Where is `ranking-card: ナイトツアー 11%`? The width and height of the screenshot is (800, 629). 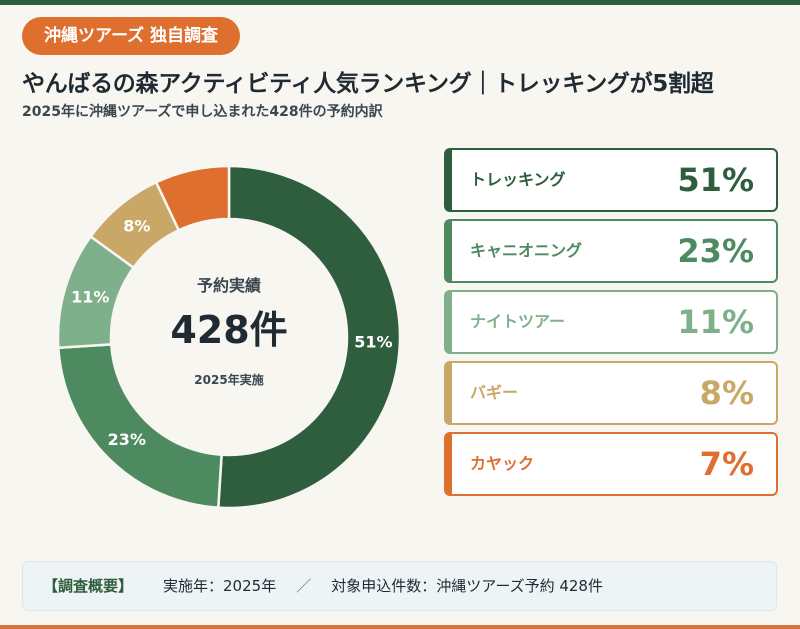 ranking-card: ナイトツアー 11% is located at coordinates (611, 322).